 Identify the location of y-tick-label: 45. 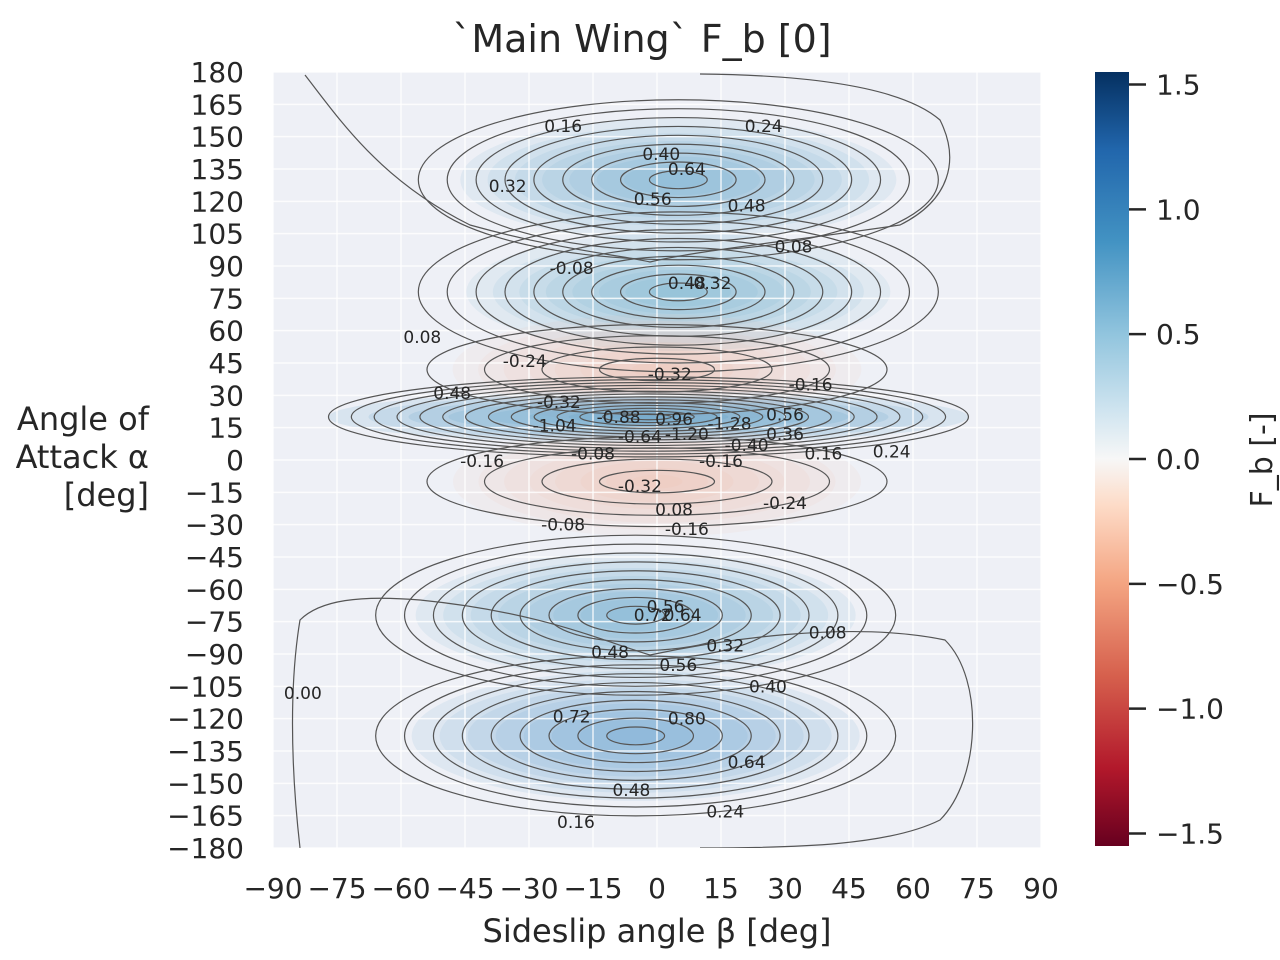
(226, 363).